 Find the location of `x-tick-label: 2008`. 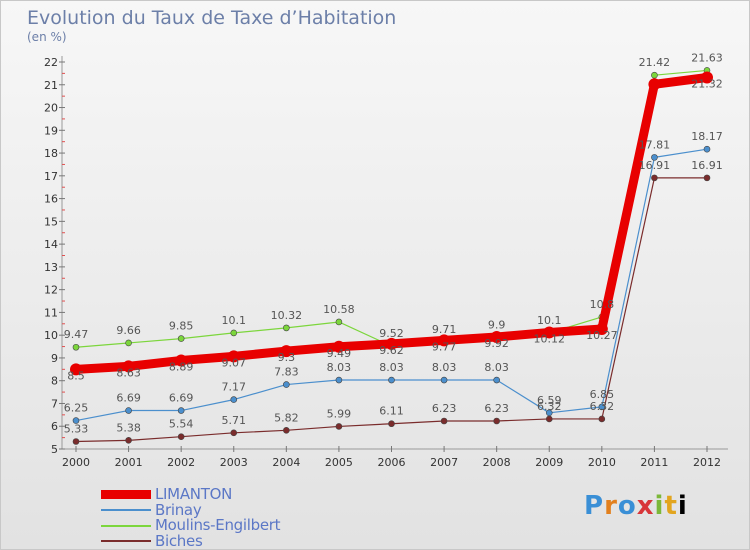

x-tick-label: 2008 is located at coordinates (497, 462).